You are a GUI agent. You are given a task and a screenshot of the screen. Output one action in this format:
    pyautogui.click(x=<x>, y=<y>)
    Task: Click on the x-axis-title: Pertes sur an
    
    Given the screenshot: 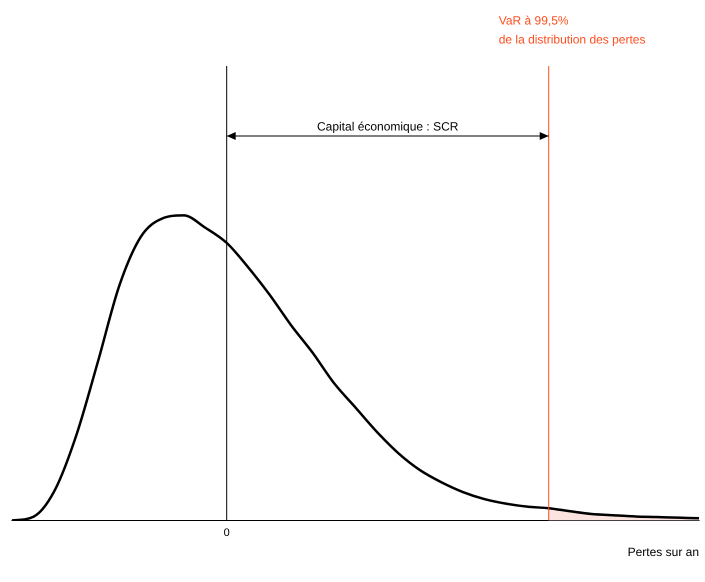 What is the action you would take?
    pyautogui.click(x=663, y=552)
    